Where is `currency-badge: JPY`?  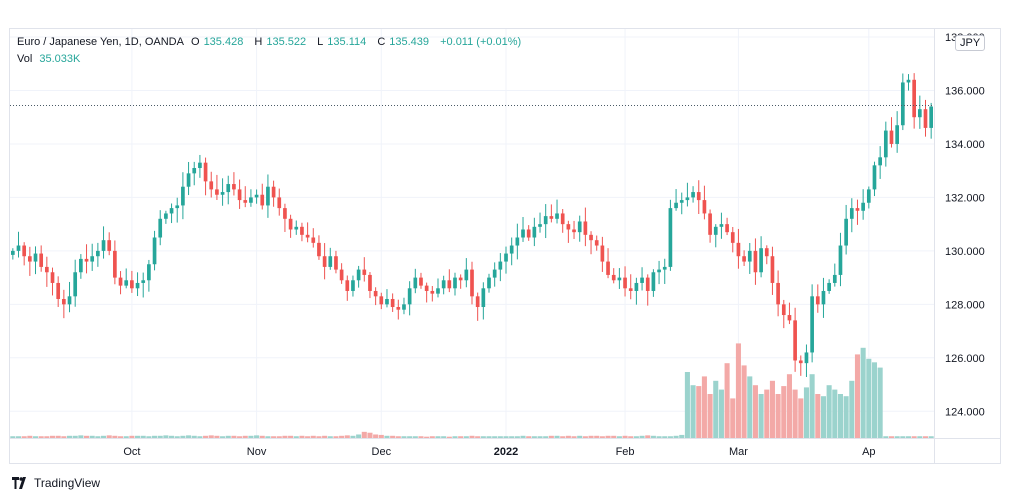 currency-badge: JPY is located at coordinates (970, 43).